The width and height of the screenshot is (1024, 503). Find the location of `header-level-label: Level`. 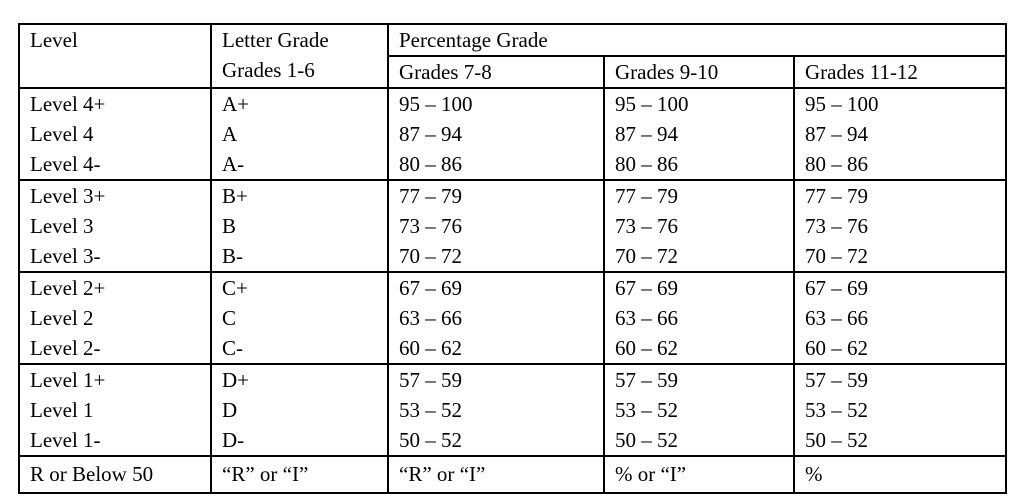

header-level-label: Level is located at coordinates (54, 40).